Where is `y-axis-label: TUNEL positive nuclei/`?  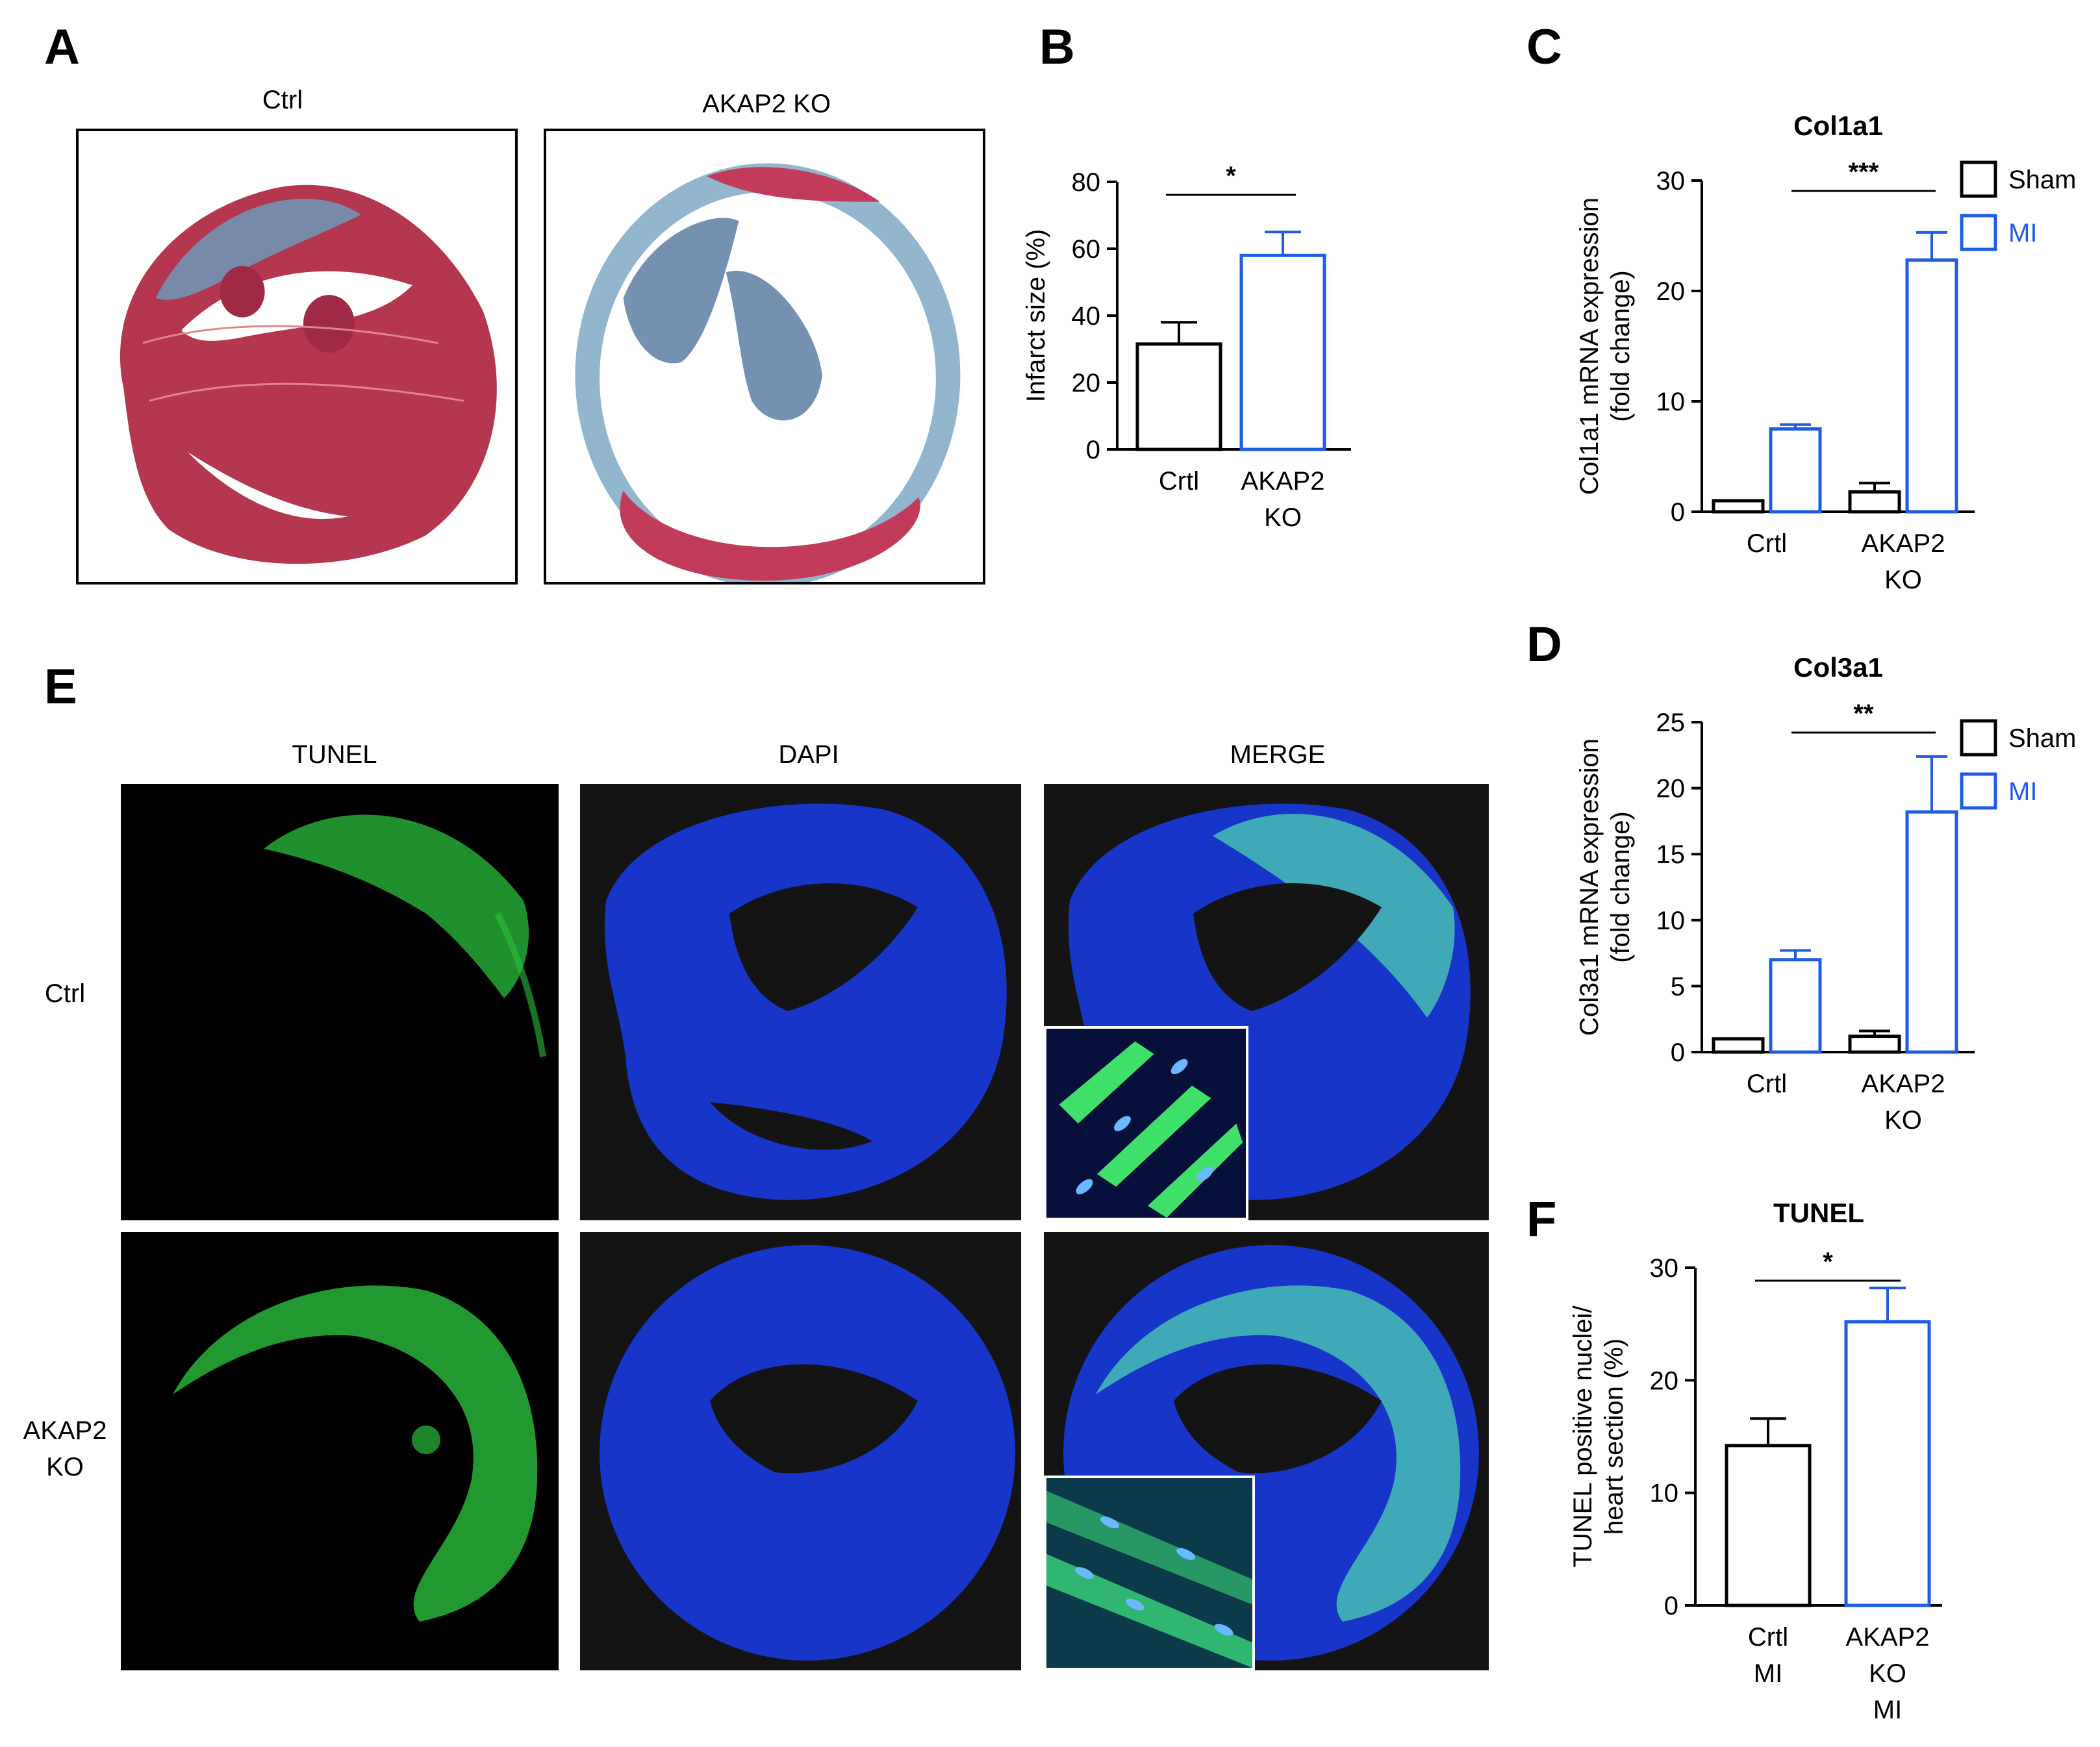 y-axis-label: TUNEL positive nuclei/ is located at coordinates (1583, 1436).